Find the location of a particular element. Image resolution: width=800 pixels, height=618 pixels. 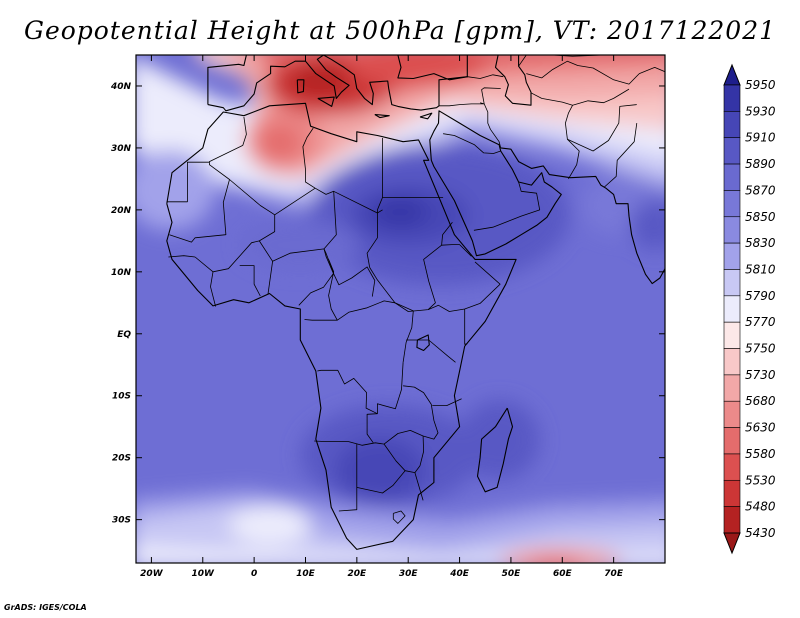

colorbar-label: 5890 is located at coordinates (760, 164).